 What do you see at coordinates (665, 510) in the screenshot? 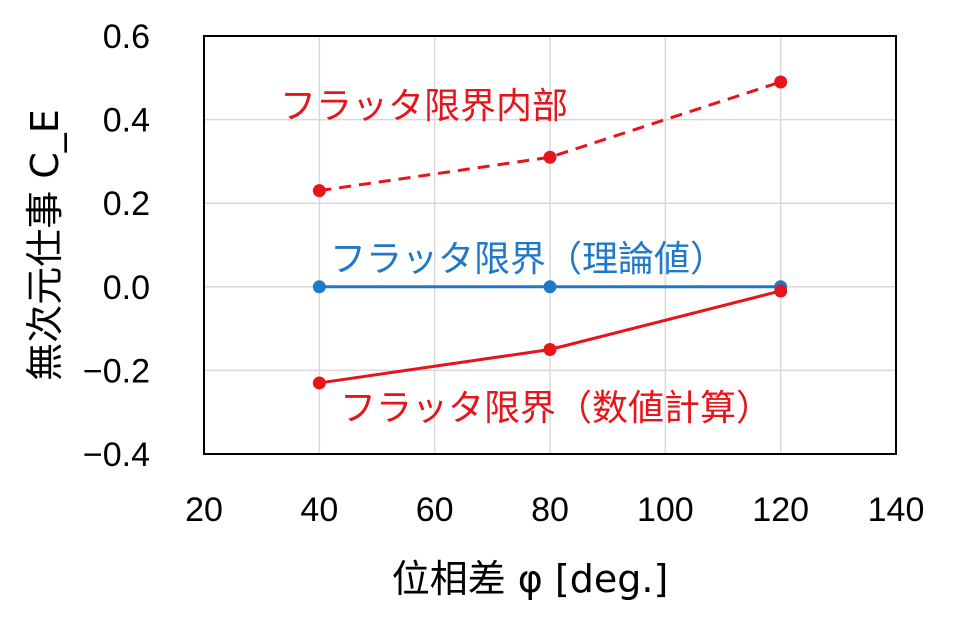
I see `x-tick-label: 100` at bounding box center [665, 510].